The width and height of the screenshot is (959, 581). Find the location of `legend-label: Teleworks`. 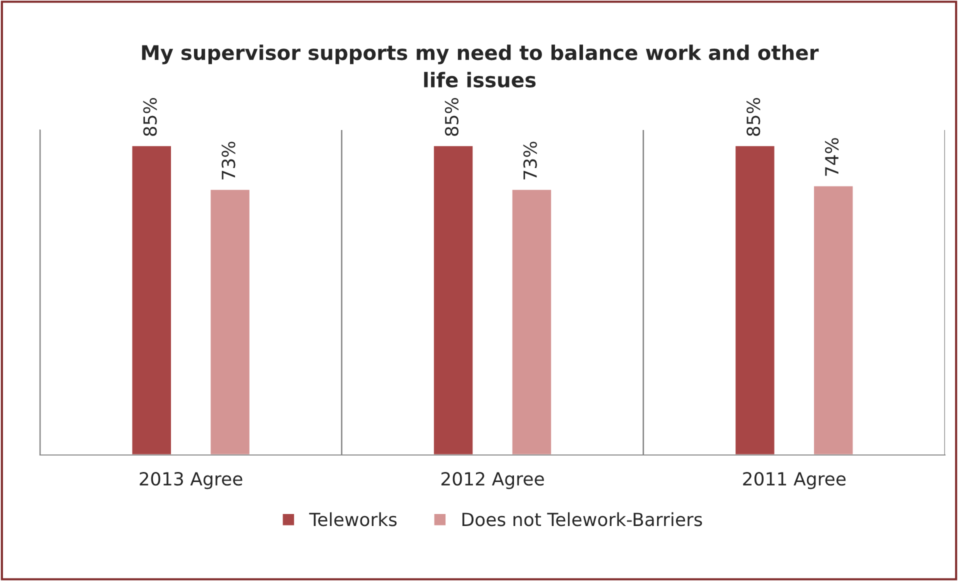

legend-label: Teleworks is located at coordinates (353, 519).